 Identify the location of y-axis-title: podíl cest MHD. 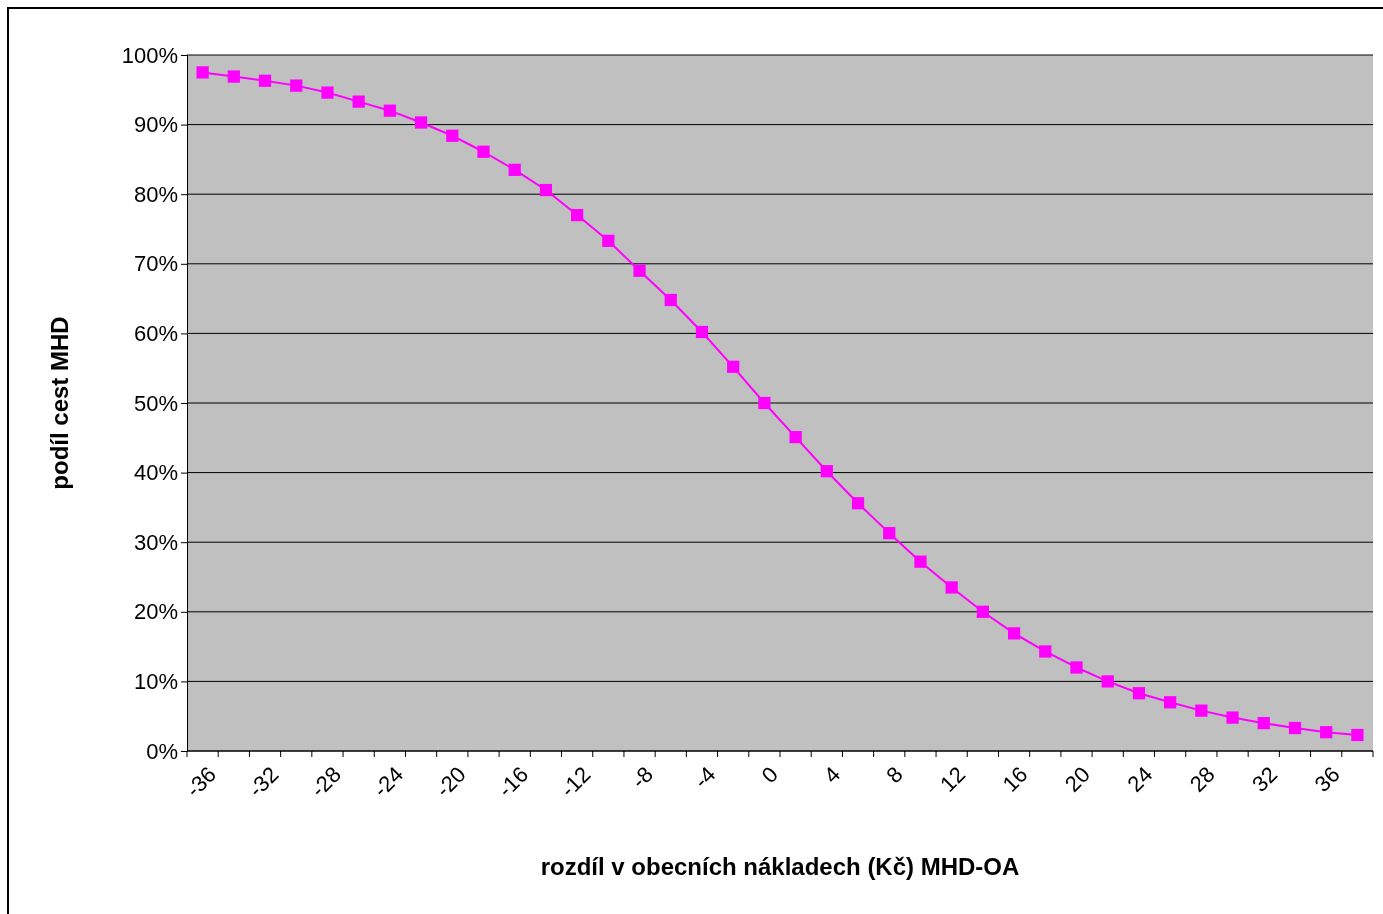
(59, 403).